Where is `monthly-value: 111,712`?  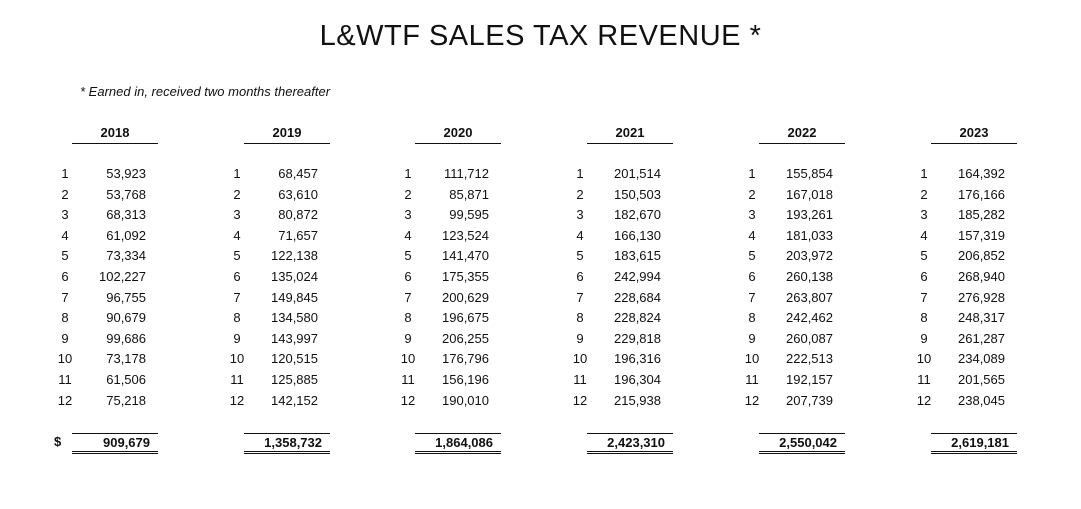 monthly-value: 111,712 is located at coordinates (466, 173).